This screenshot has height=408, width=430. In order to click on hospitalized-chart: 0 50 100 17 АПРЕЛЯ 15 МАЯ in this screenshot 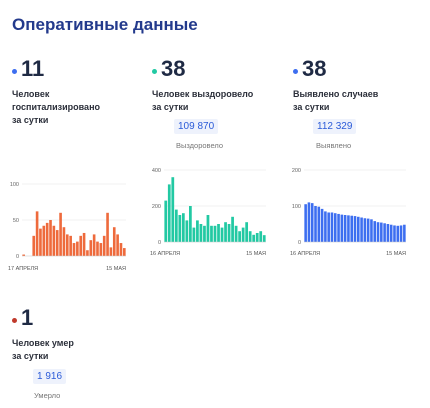, I will do `click(67, 227)`.